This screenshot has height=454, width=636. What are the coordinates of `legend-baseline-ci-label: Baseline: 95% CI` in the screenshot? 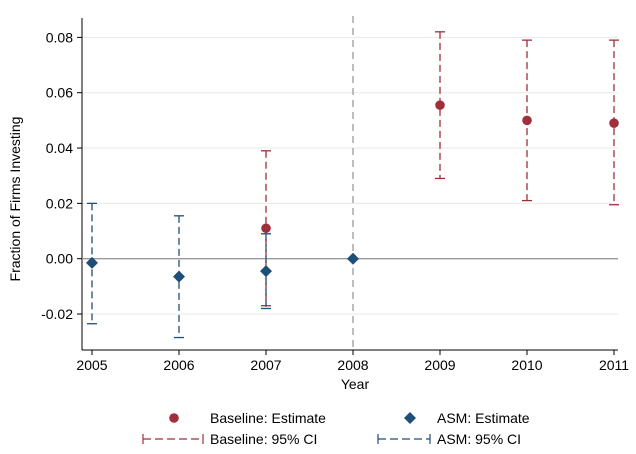 It's located at (263, 439).